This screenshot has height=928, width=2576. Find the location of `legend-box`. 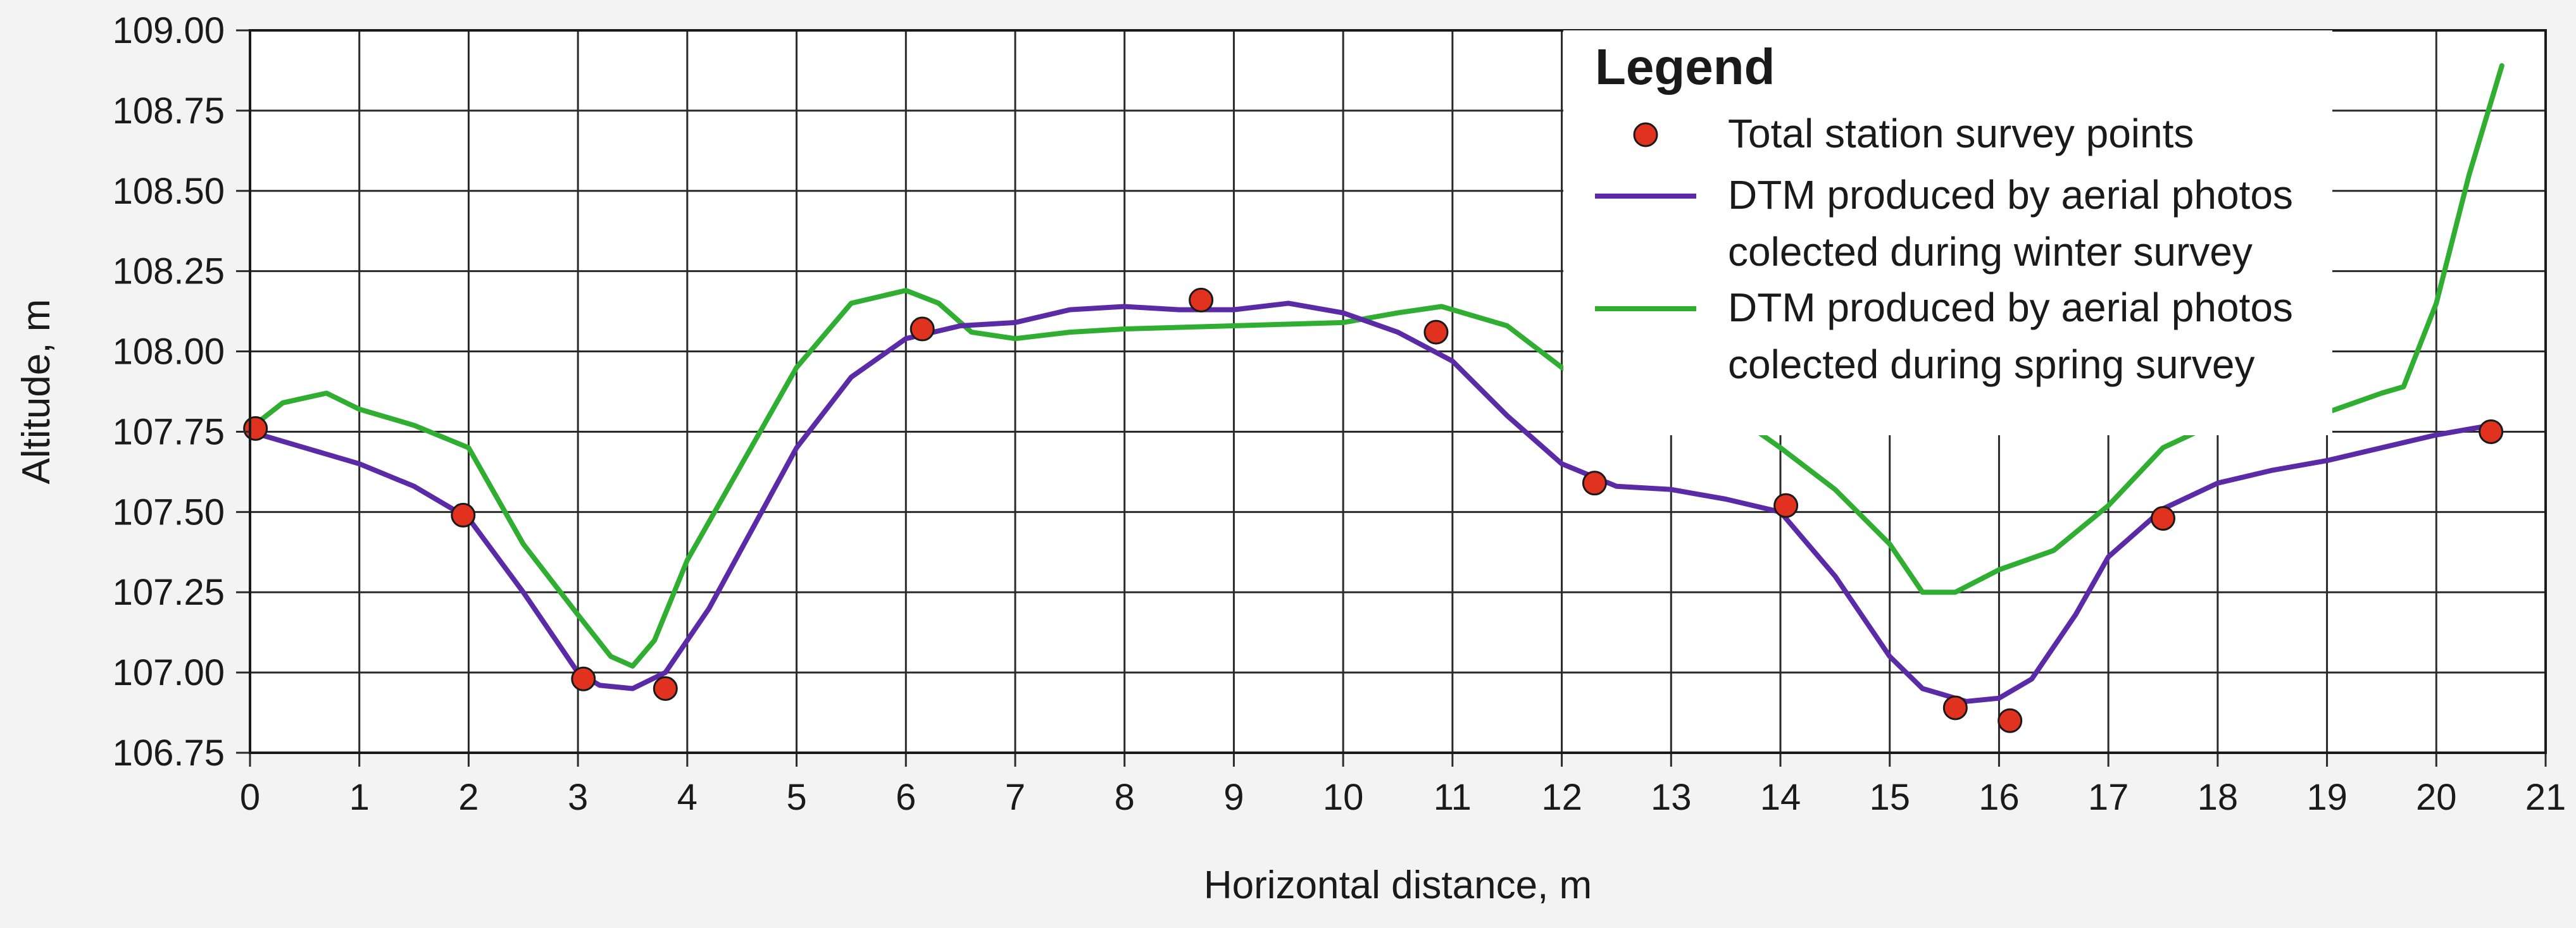

legend-box is located at coordinates (1948, 232).